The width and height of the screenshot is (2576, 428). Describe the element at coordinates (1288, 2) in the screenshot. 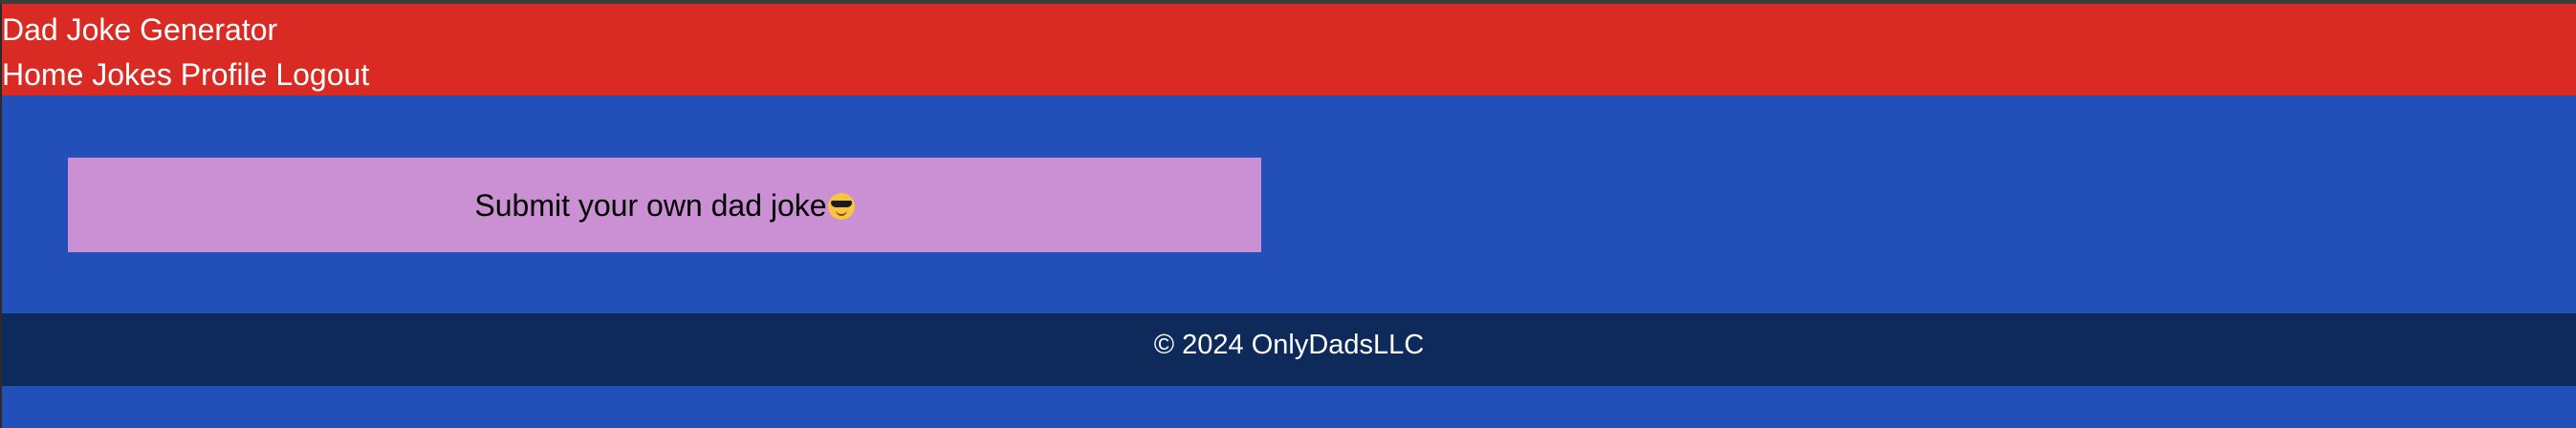

I see `window-top-border` at that location.